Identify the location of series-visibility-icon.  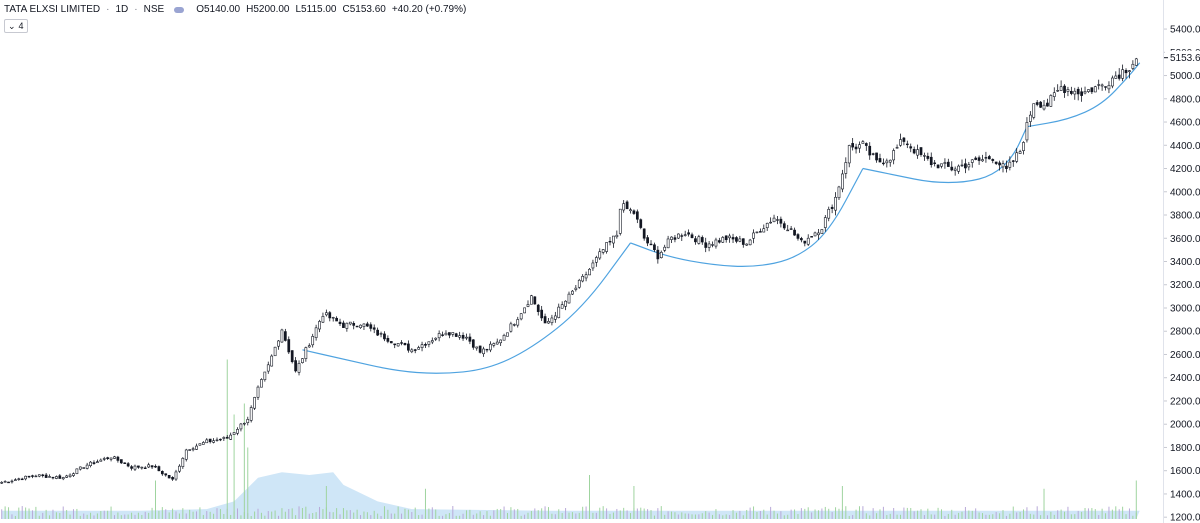
(179, 9).